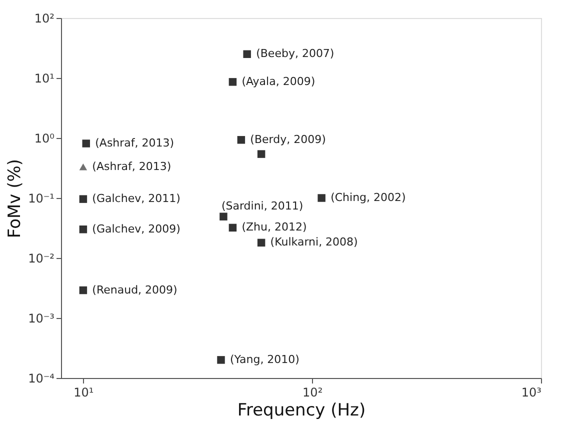 Image resolution: width=577 pixels, height=441 pixels. I want to click on annotation: (Zhu, 2012), so click(274, 227).